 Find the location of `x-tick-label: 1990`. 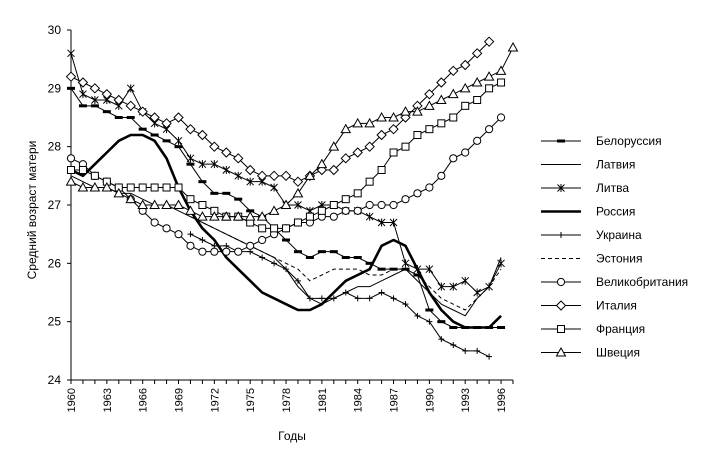

x-tick-label: 1990 is located at coordinates (430, 400).